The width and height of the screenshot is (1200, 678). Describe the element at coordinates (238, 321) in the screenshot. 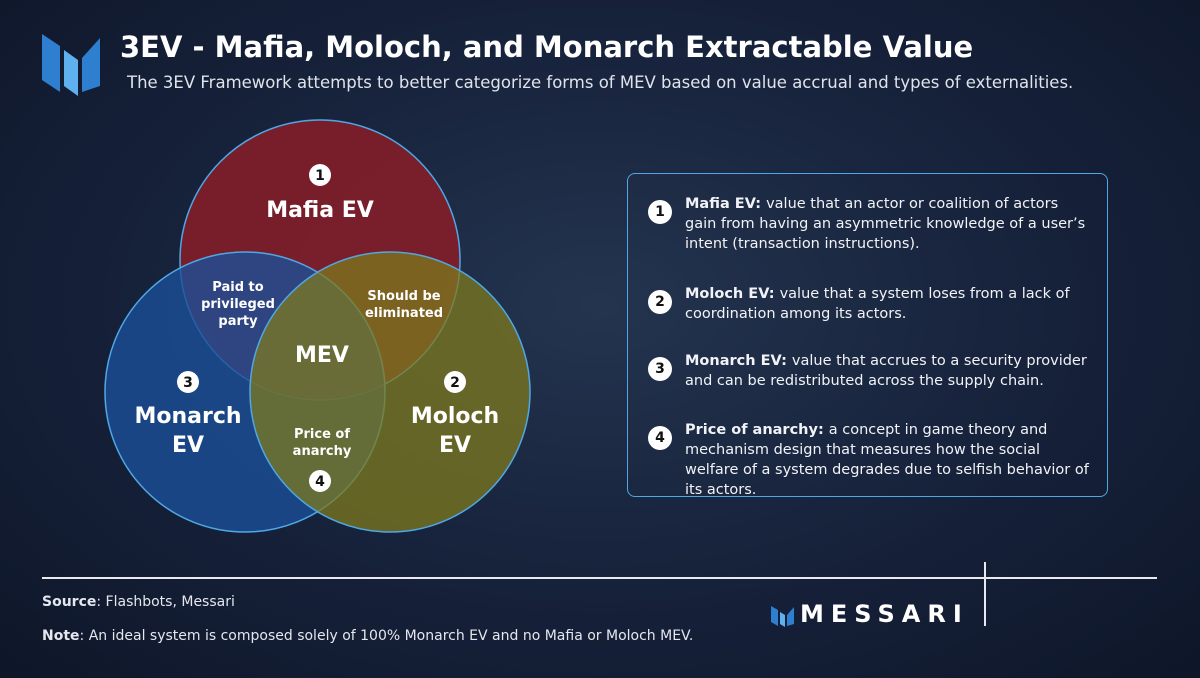

I see `overlap-label: party` at that location.